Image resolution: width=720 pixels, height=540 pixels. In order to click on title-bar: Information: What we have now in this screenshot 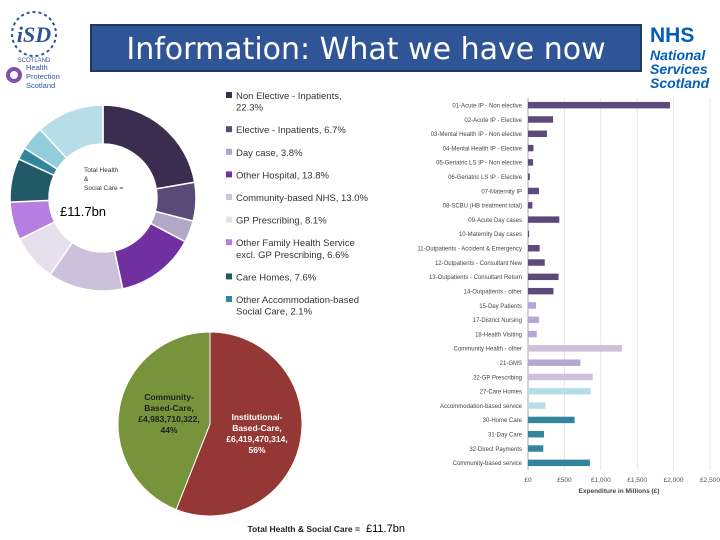, I will do `click(366, 48)`.